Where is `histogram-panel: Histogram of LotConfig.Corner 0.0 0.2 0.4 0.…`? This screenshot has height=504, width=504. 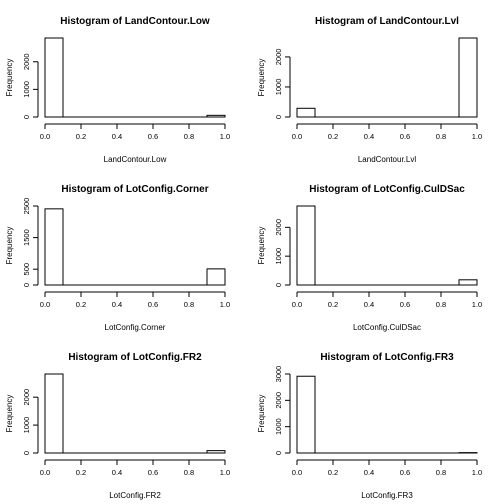 histogram-panel: Histogram of LotConfig.Corner 0.0 0.2 0.4 0.… is located at coordinates (117, 258).